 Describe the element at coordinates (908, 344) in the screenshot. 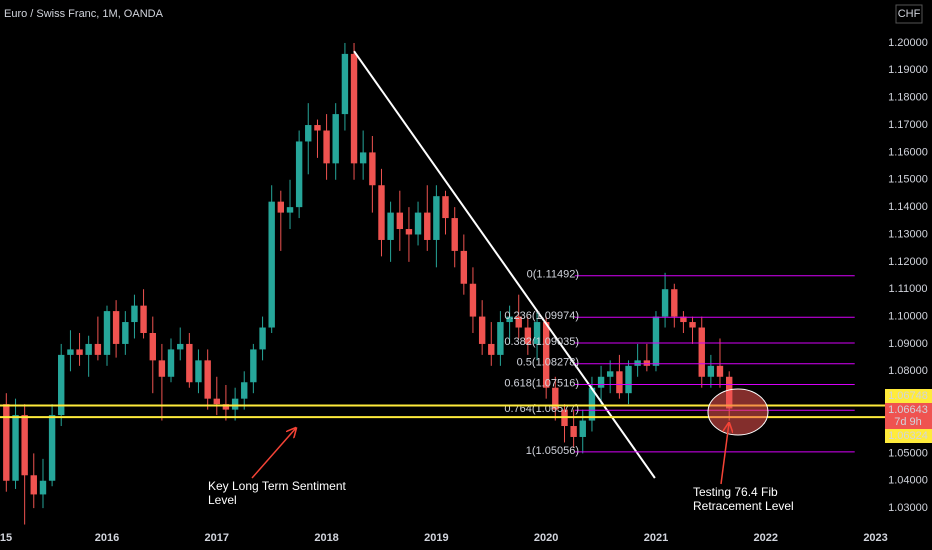

I see `y-tick-label: 1.09000` at that location.